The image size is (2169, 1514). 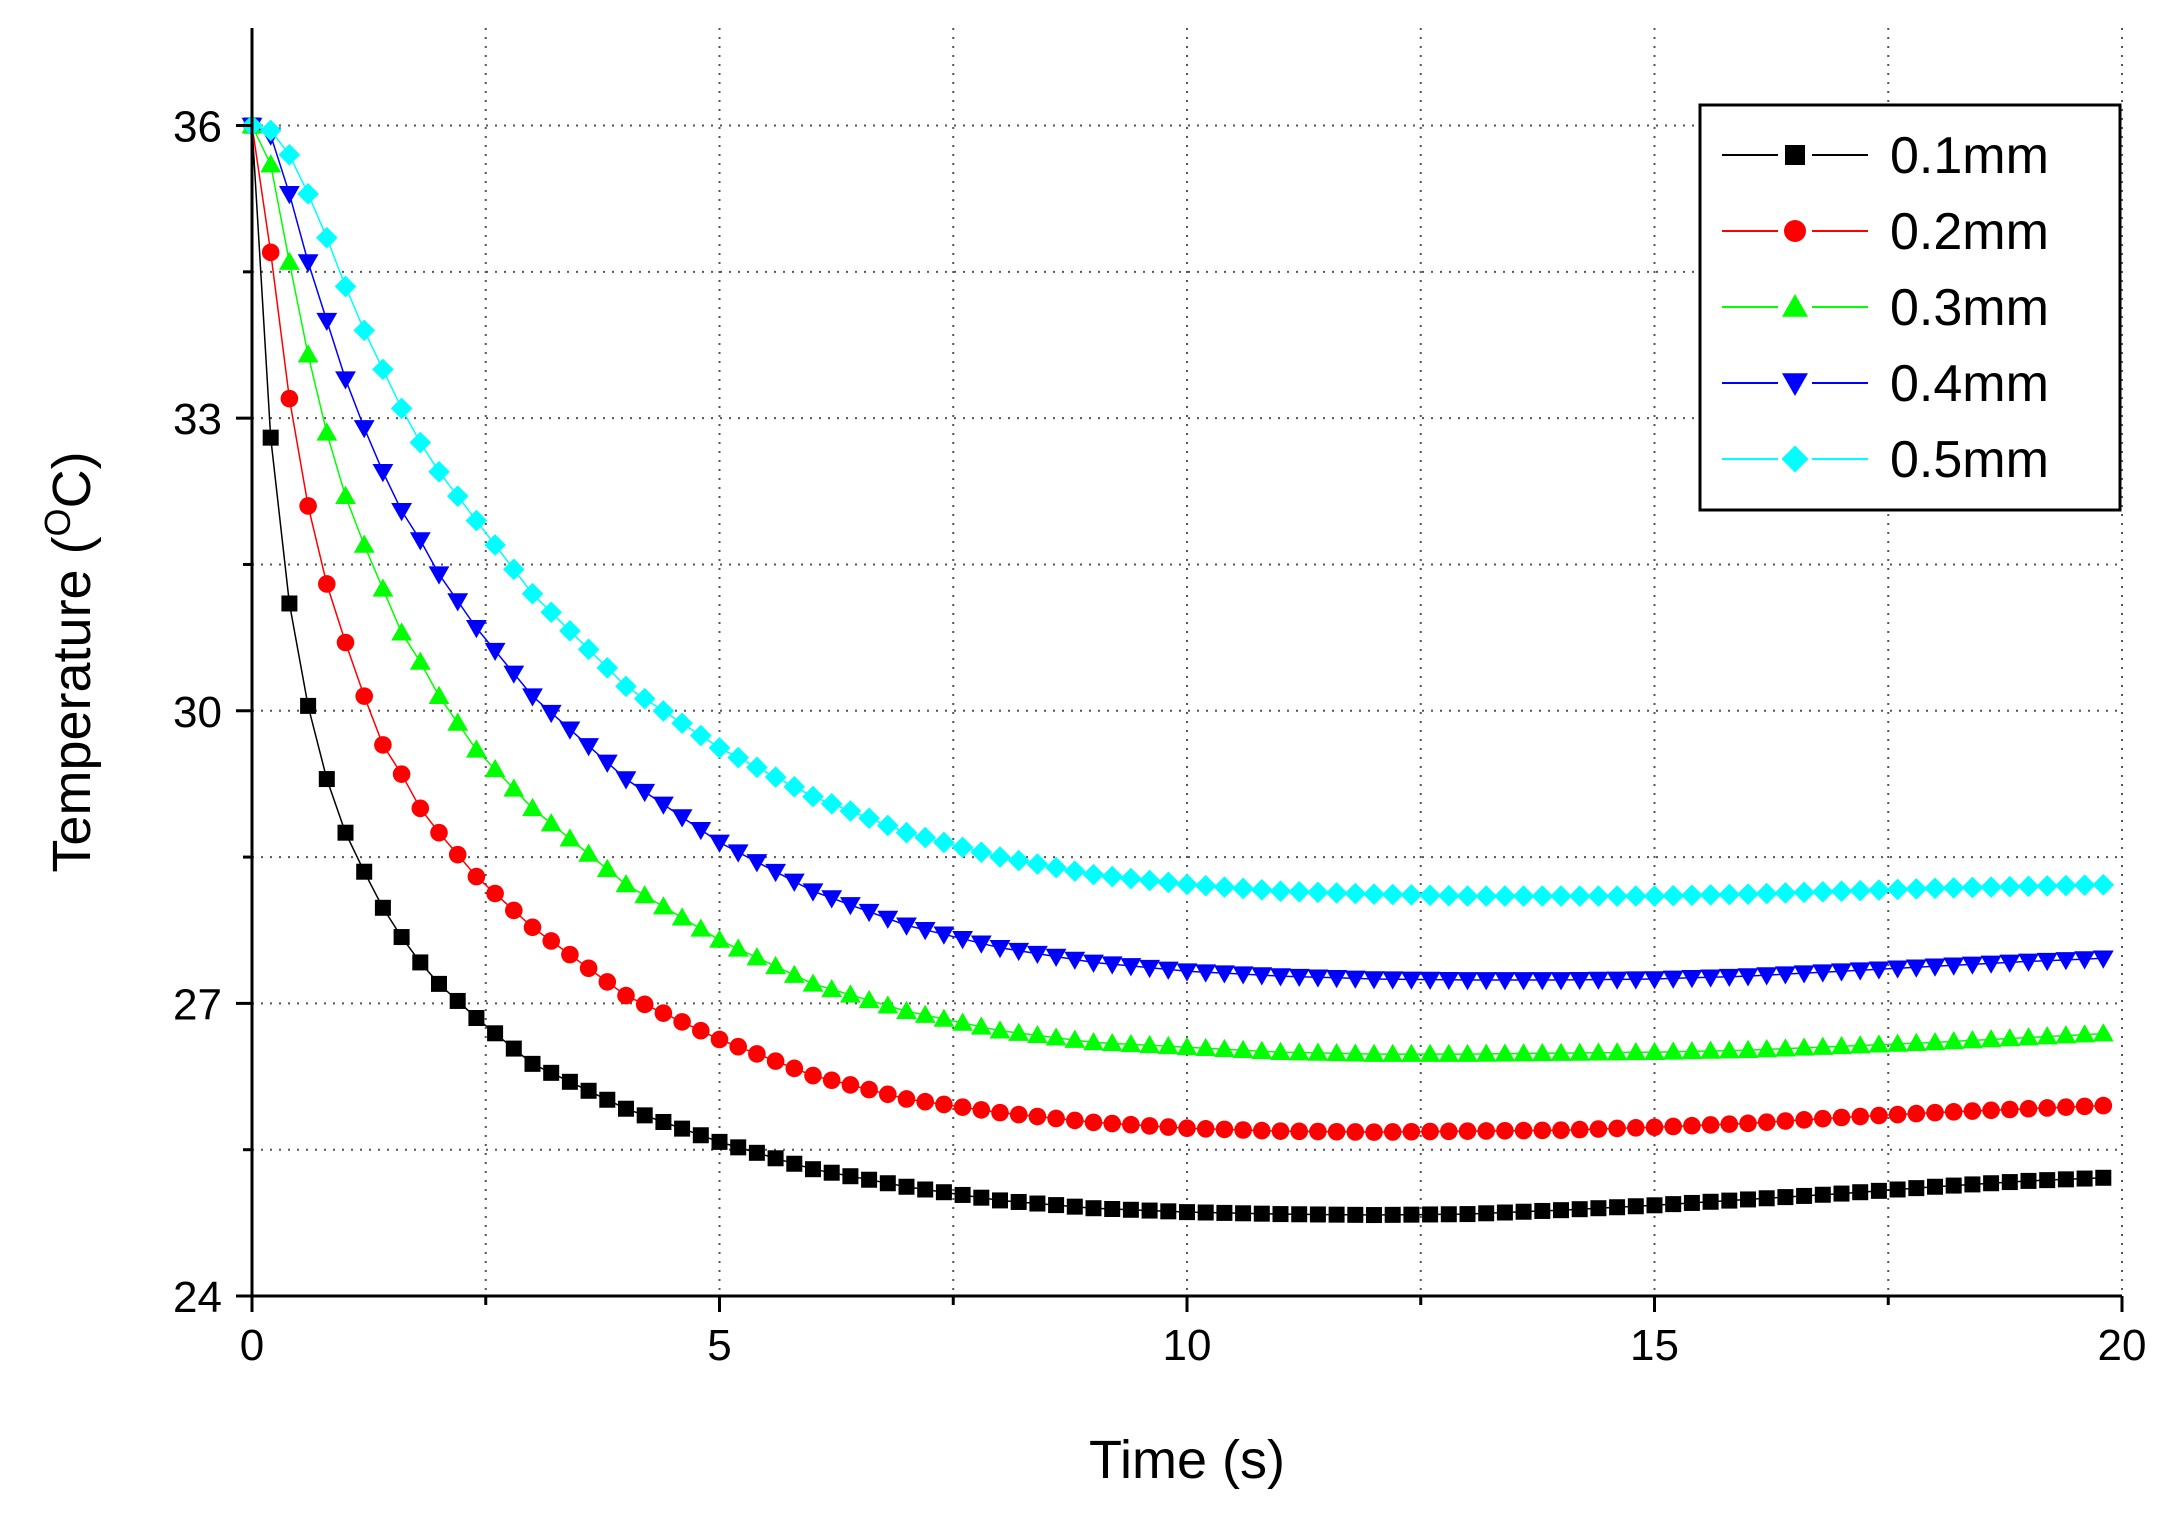 What do you see at coordinates (1885, 460) in the screenshot?
I see `legend-item: 0.5mm` at bounding box center [1885, 460].